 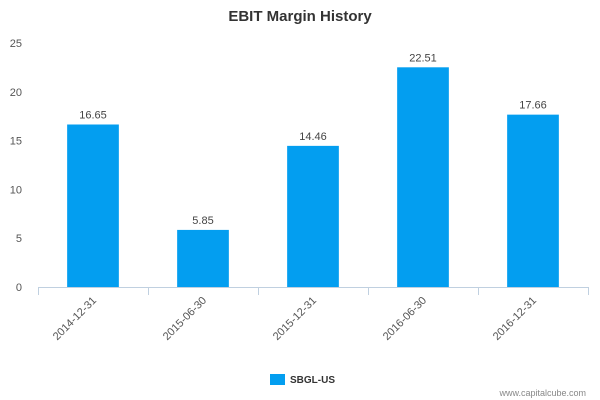 I want to click on y-axis-ticks: 0 5 10 15 20 25, so click(x=16, y=166).